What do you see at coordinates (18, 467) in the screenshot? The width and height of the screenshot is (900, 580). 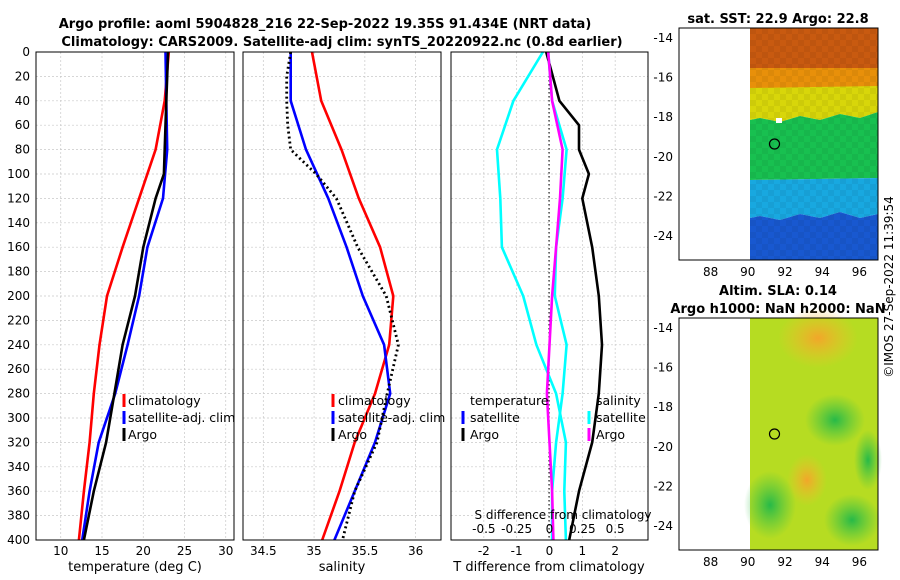 I see `depth-tick-label: 340` at bounding box center [18, 467].